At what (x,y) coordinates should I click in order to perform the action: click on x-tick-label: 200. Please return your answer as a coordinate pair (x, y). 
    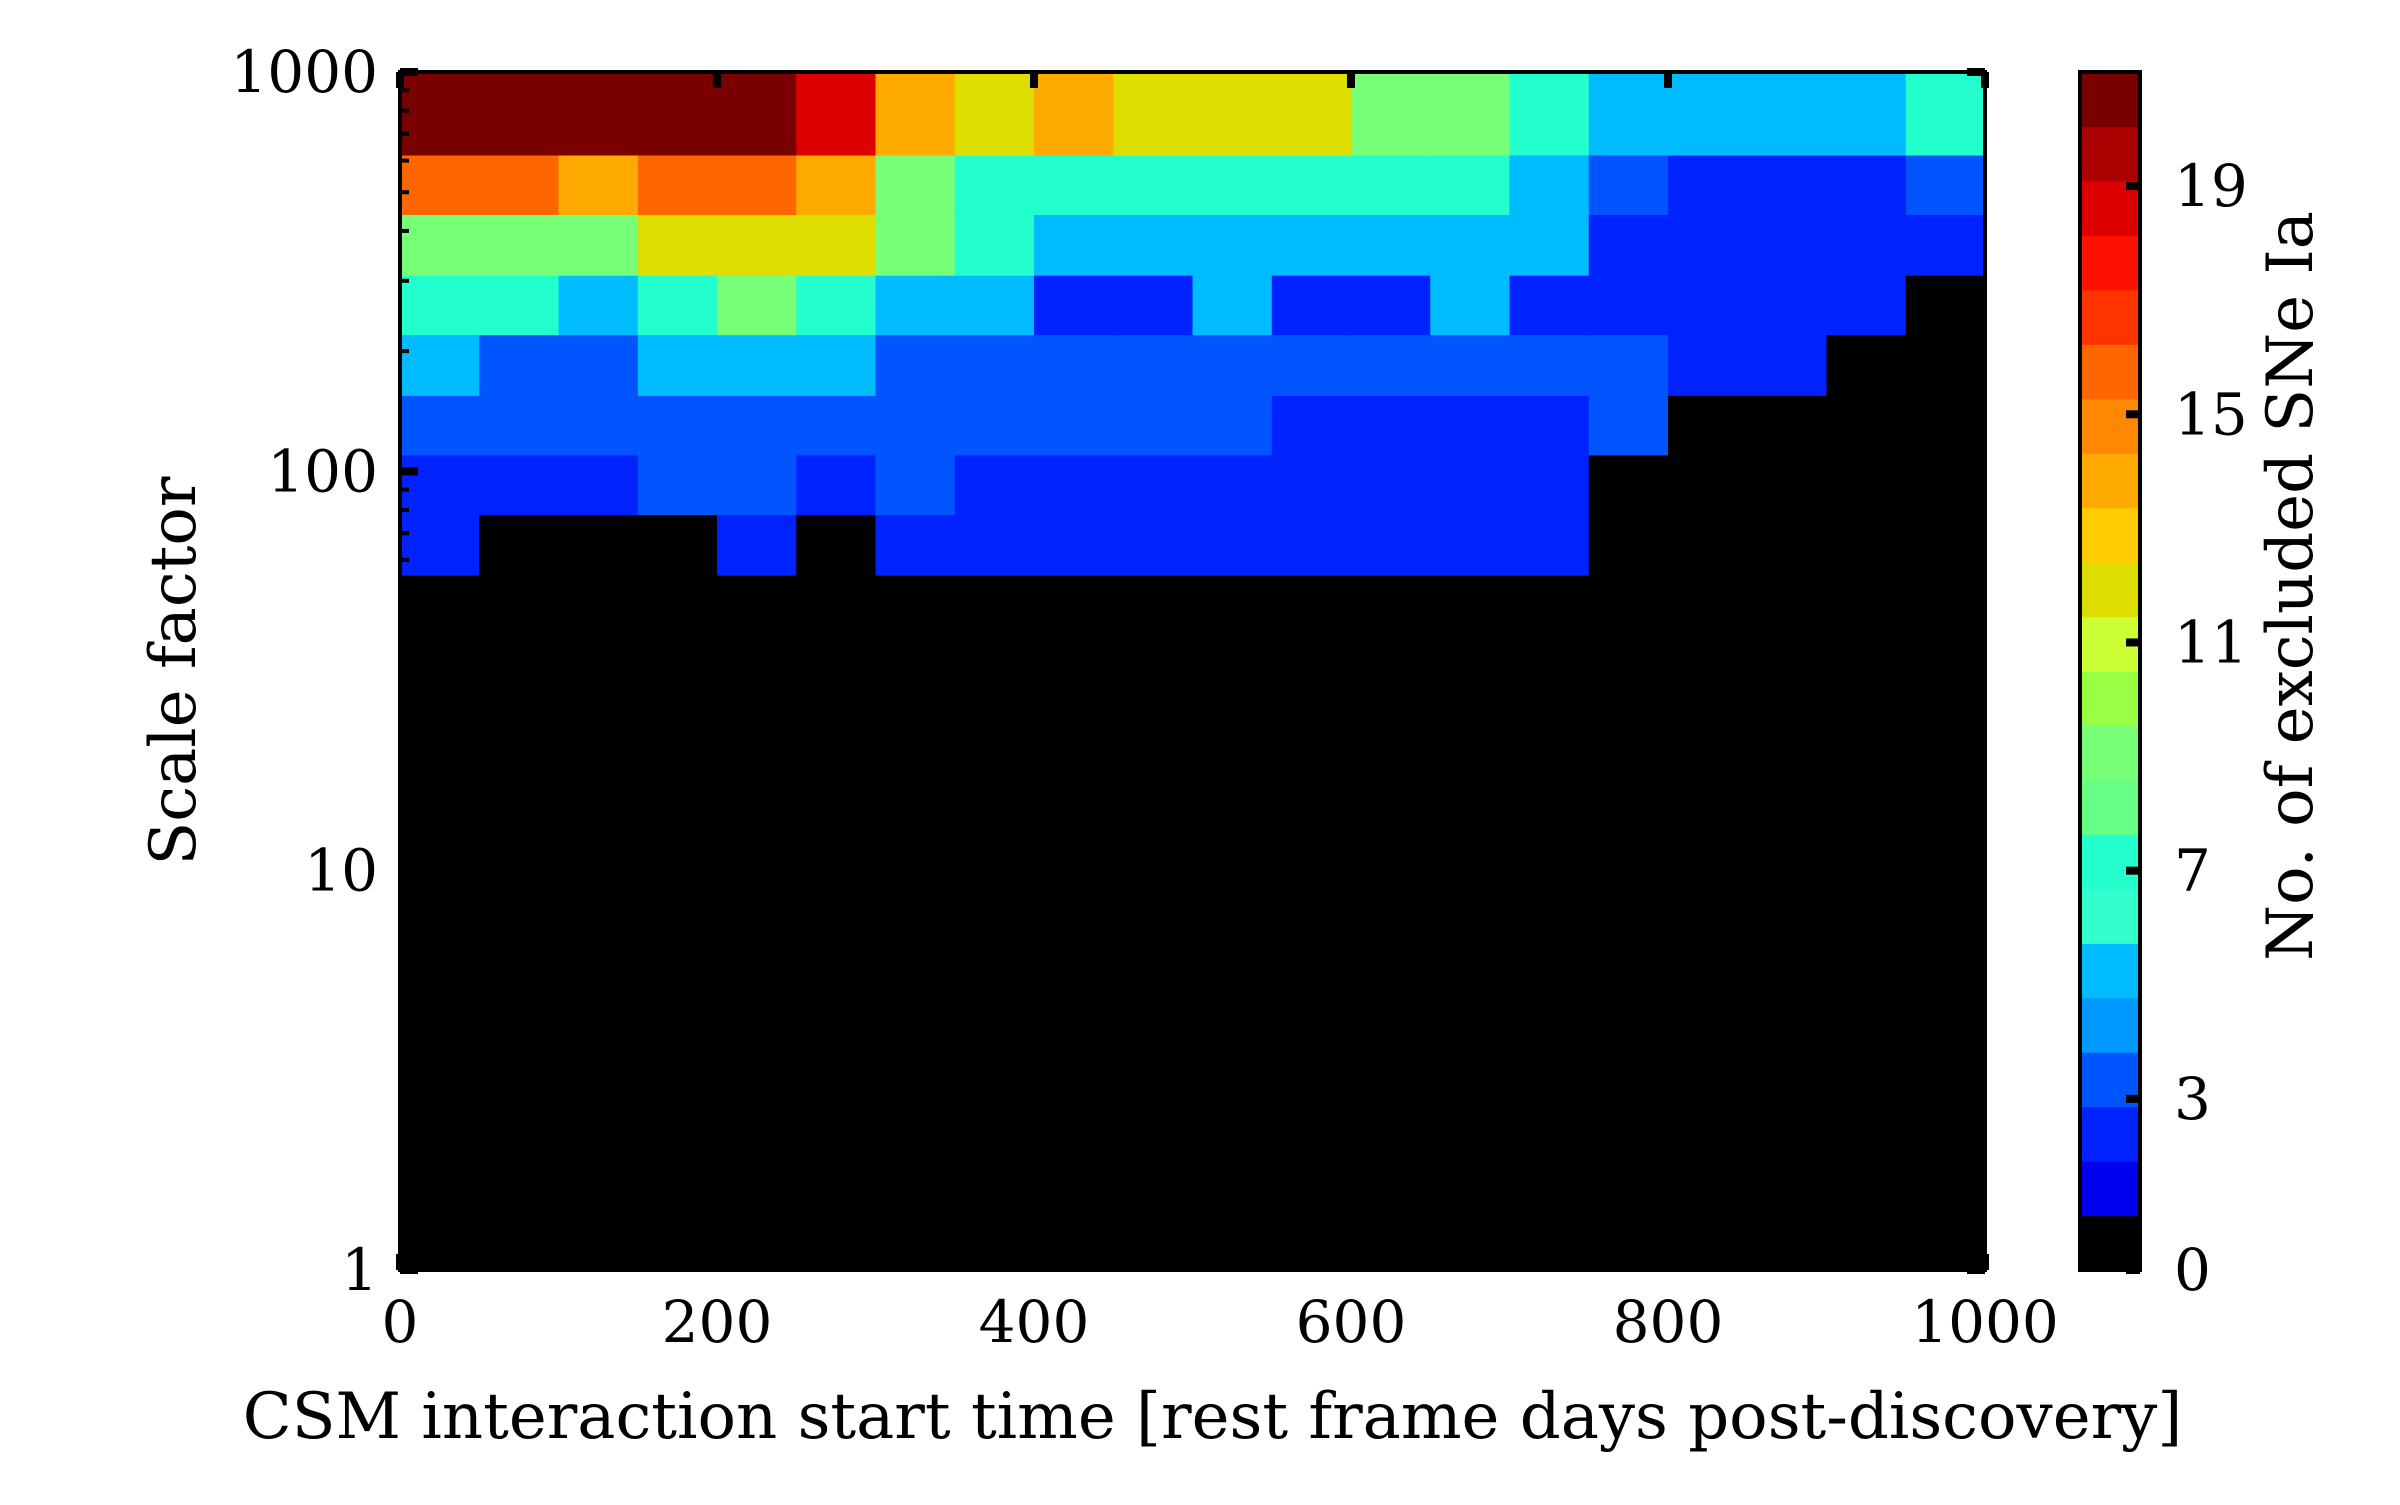
    Looking at the image, I should click on (717, 1322).